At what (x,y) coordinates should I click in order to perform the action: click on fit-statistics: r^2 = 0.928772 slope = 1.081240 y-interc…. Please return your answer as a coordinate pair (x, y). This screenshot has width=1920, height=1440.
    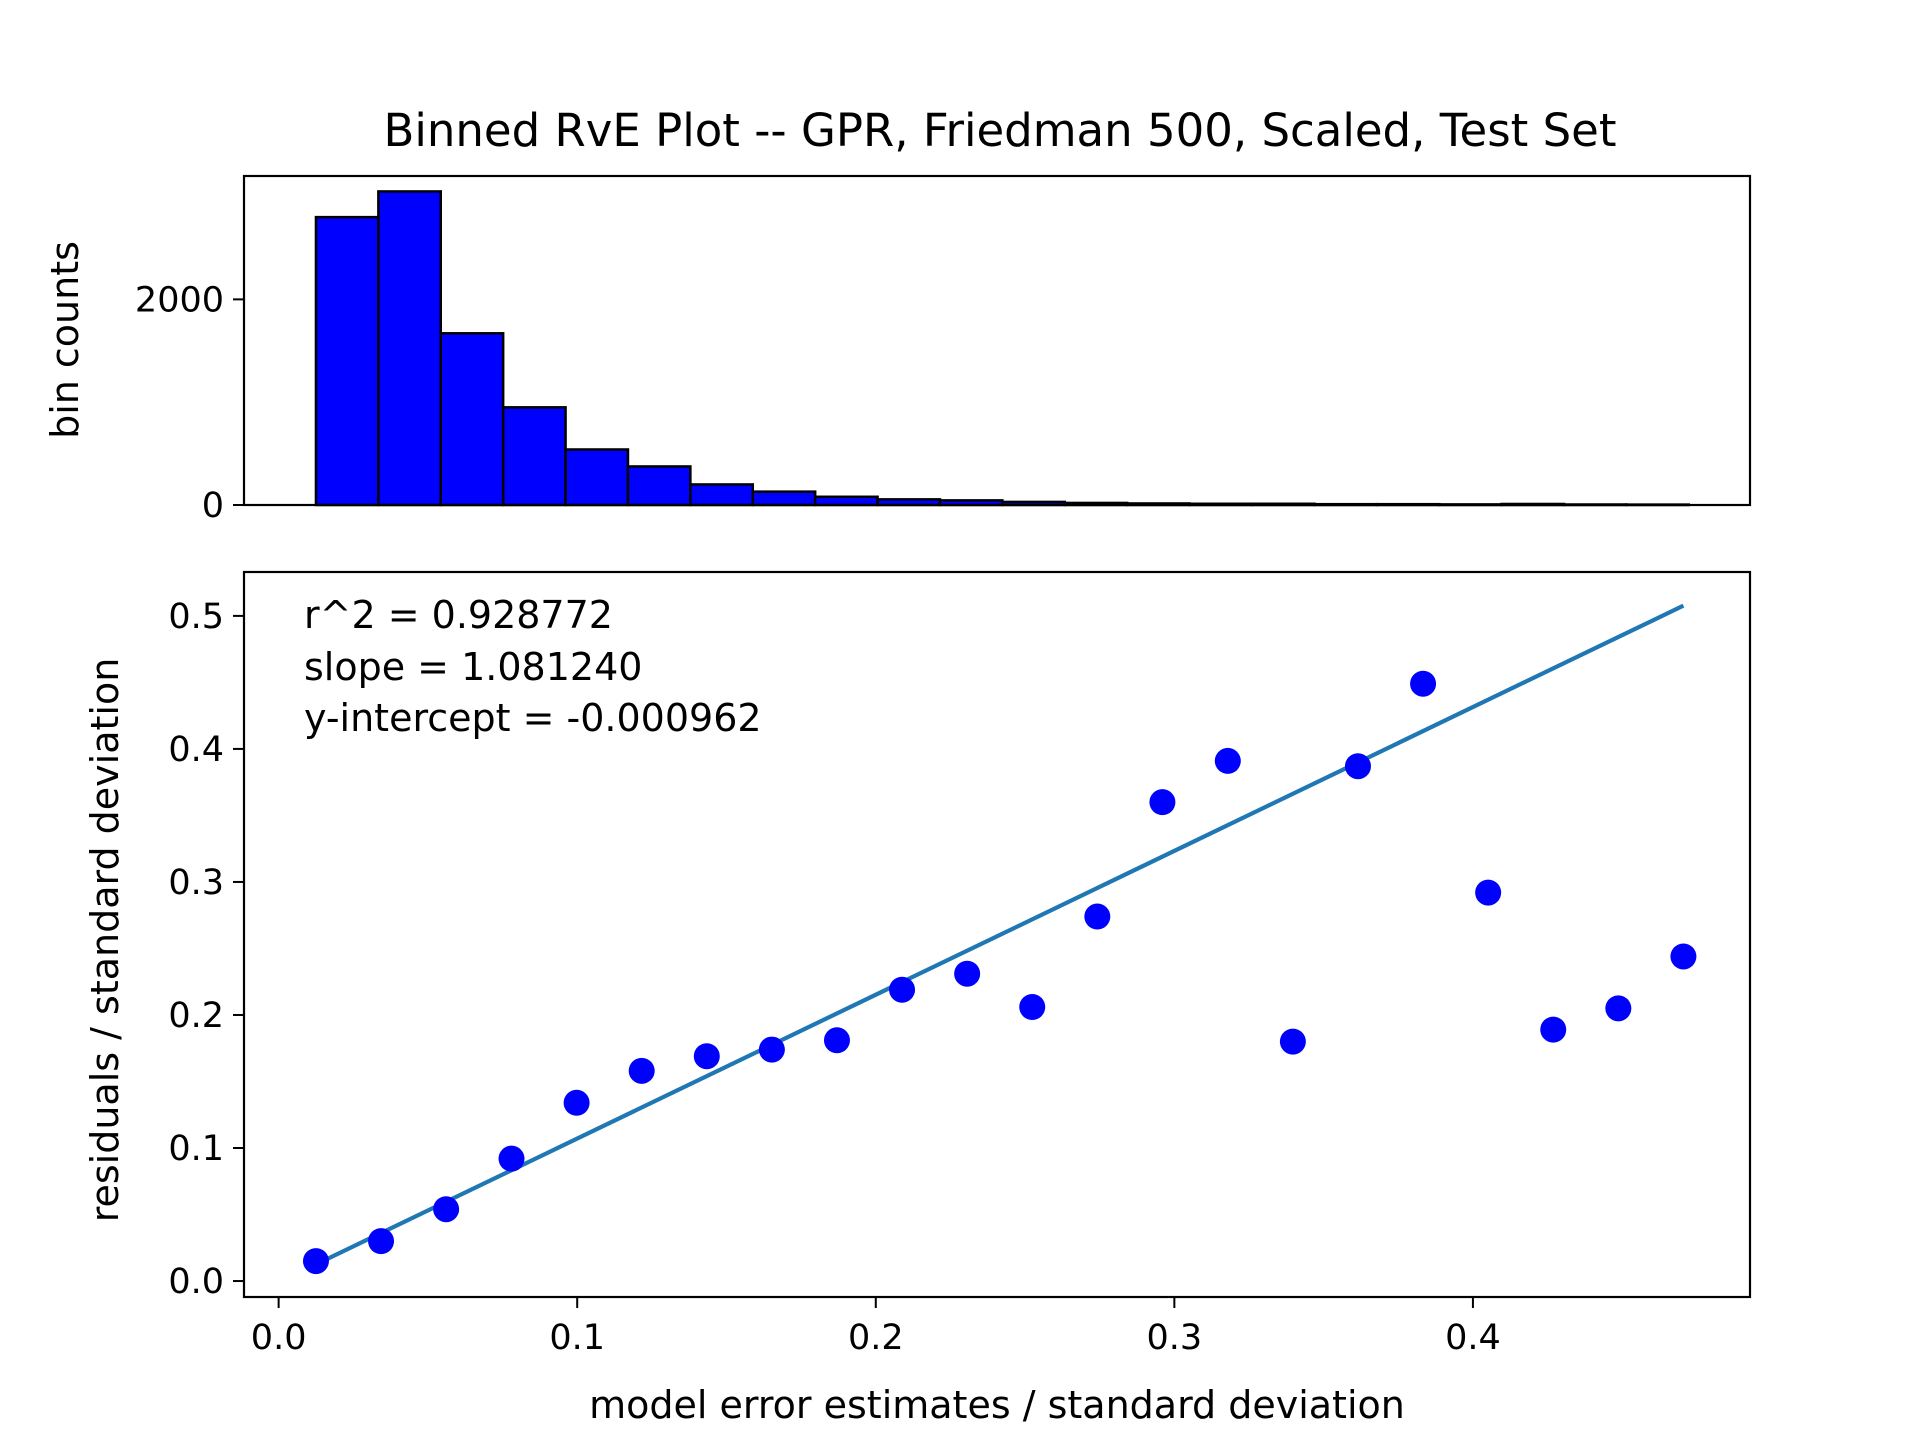
    Looking at the image, I should click on (533, 666).